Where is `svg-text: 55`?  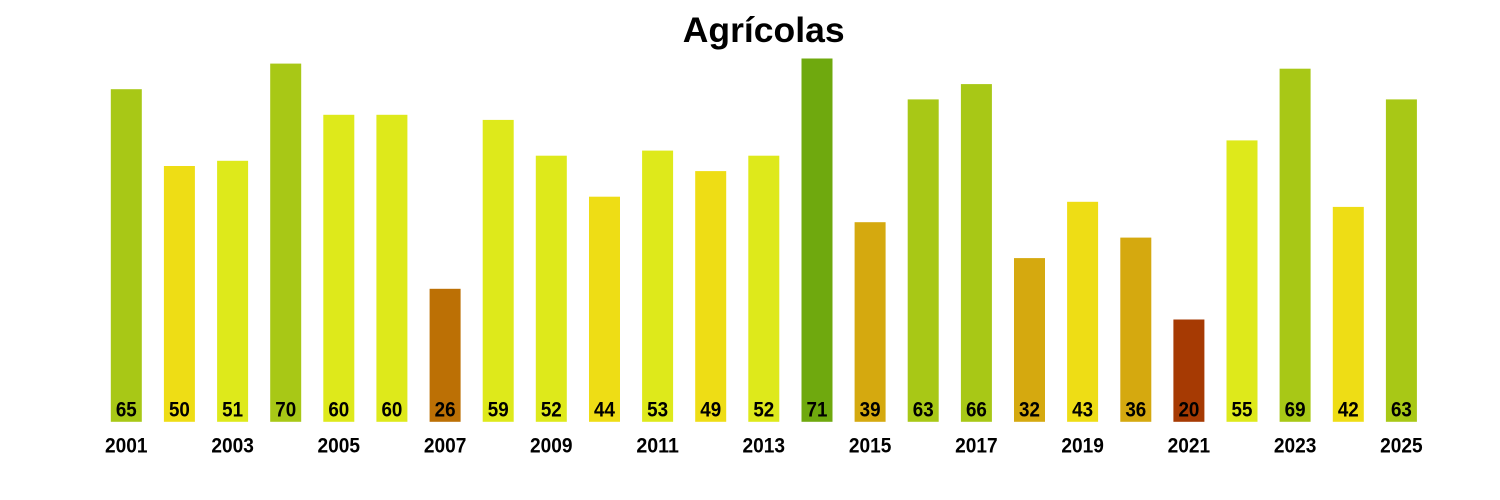
svg-text: 55 is located at coordinates (1242, 409).